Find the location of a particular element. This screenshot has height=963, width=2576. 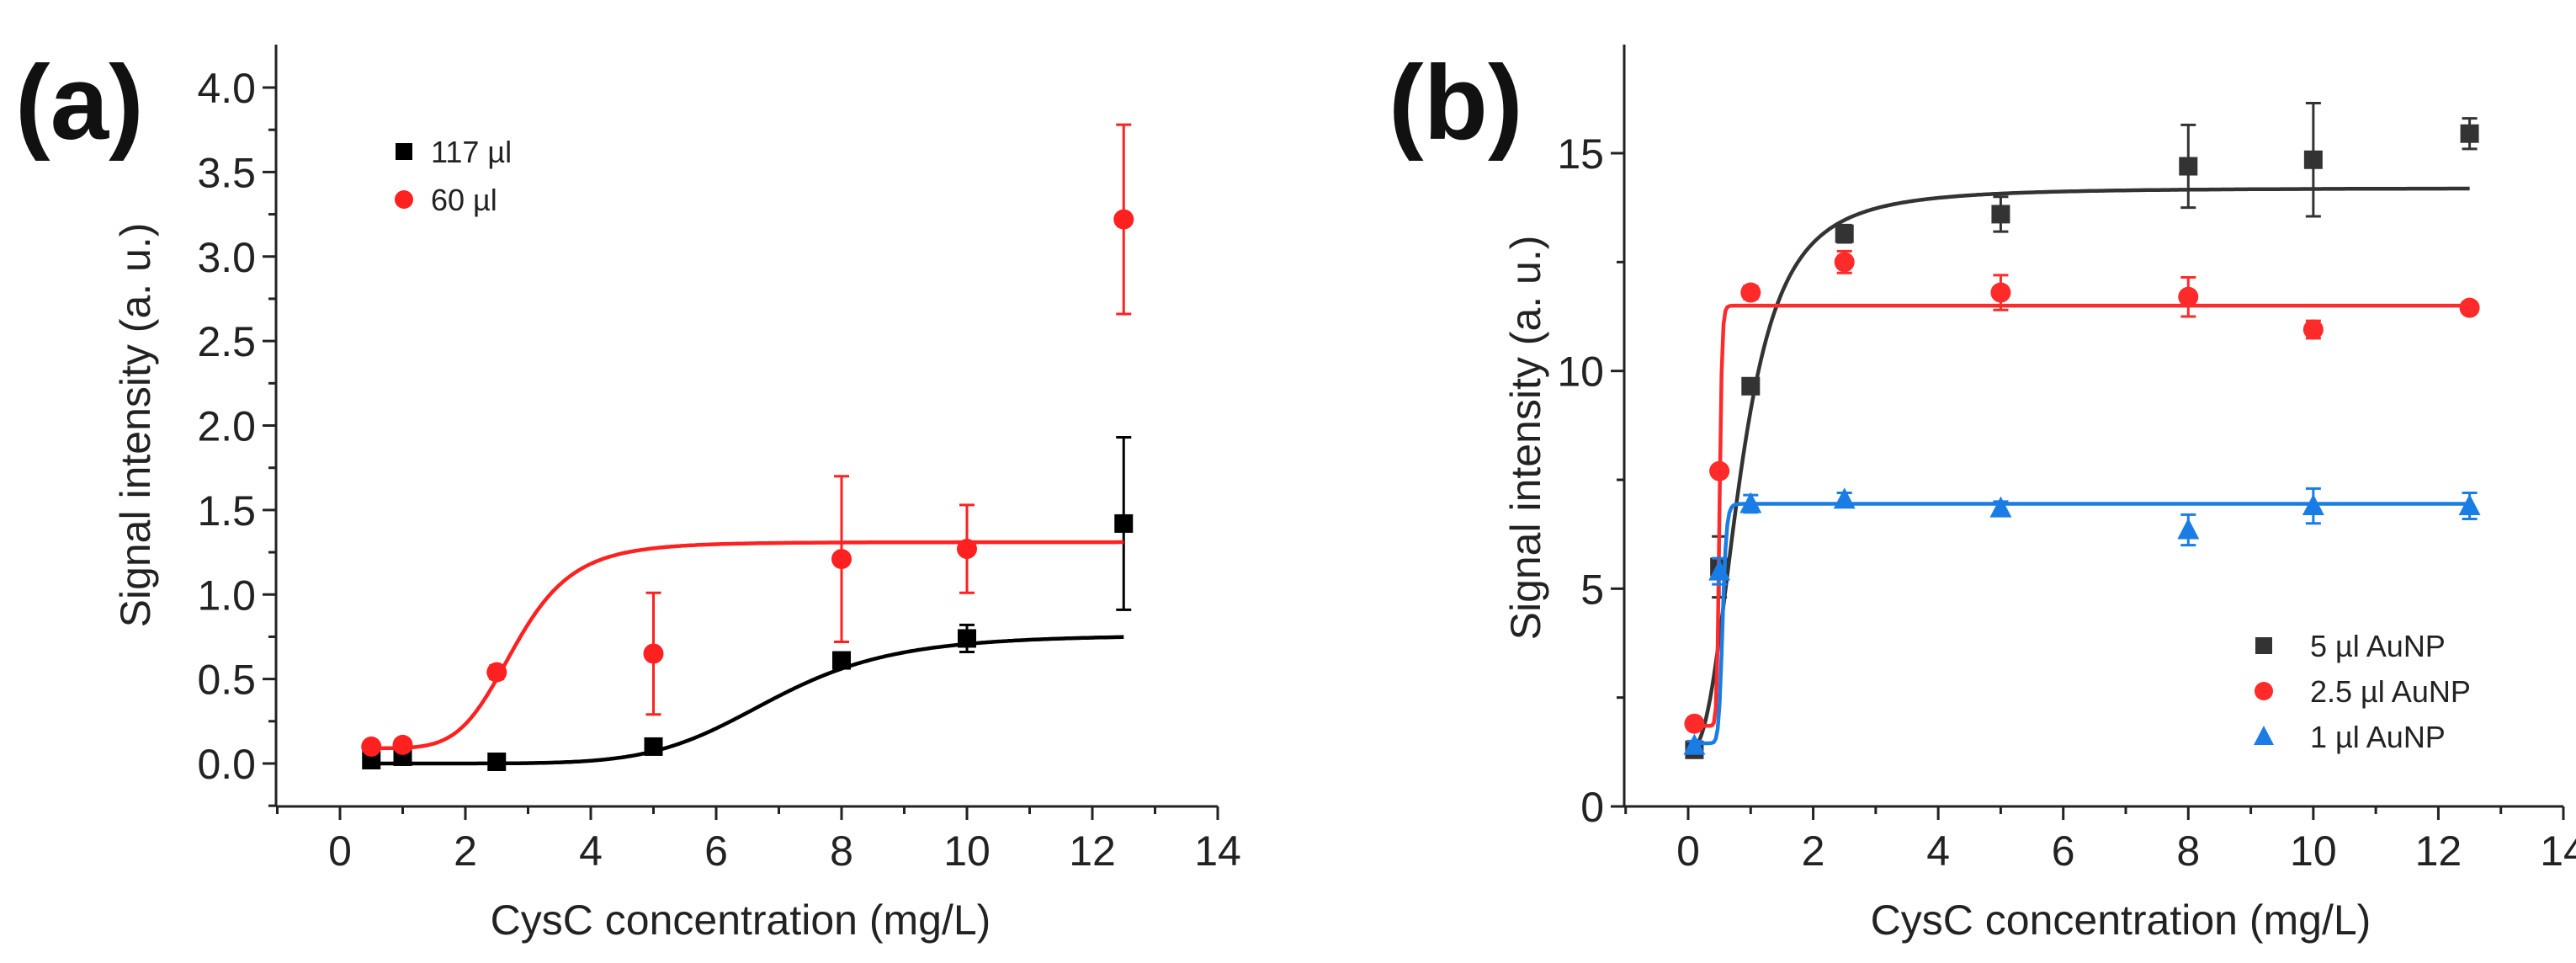

y-tick-label: 0 is located at coordinates (1592, 807).